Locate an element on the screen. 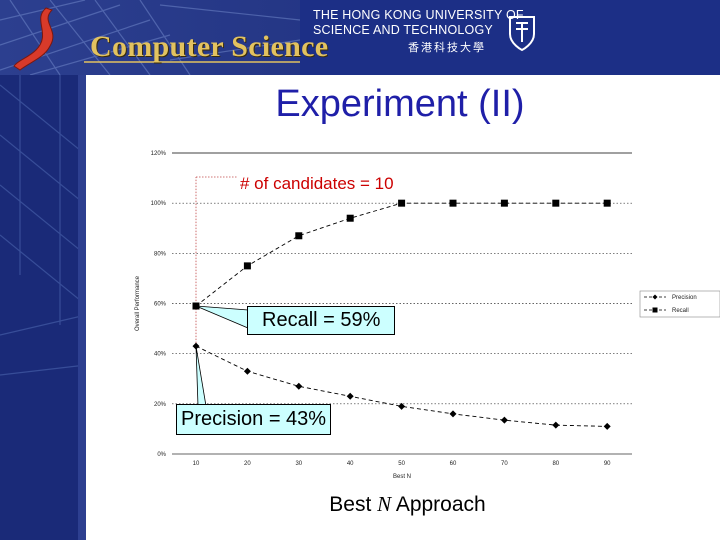 This screenshot has width=720, height=540. x-tick-label: 40 is located at coordinates (350, 464).